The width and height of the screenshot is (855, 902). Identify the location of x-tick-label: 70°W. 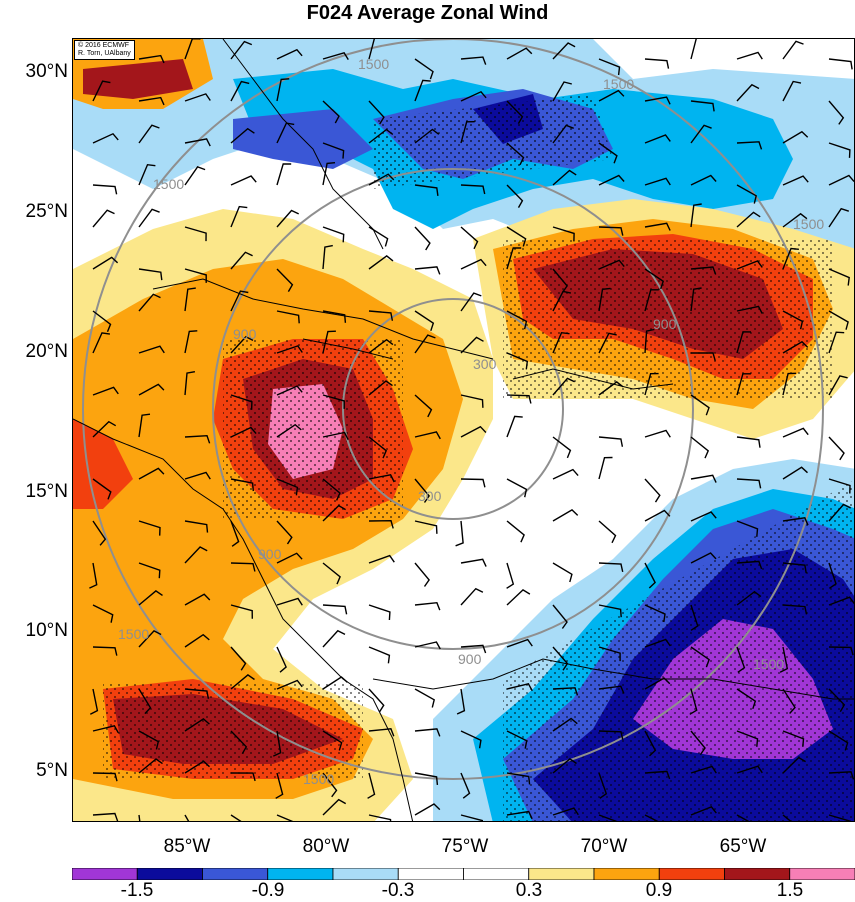
(604, 846).